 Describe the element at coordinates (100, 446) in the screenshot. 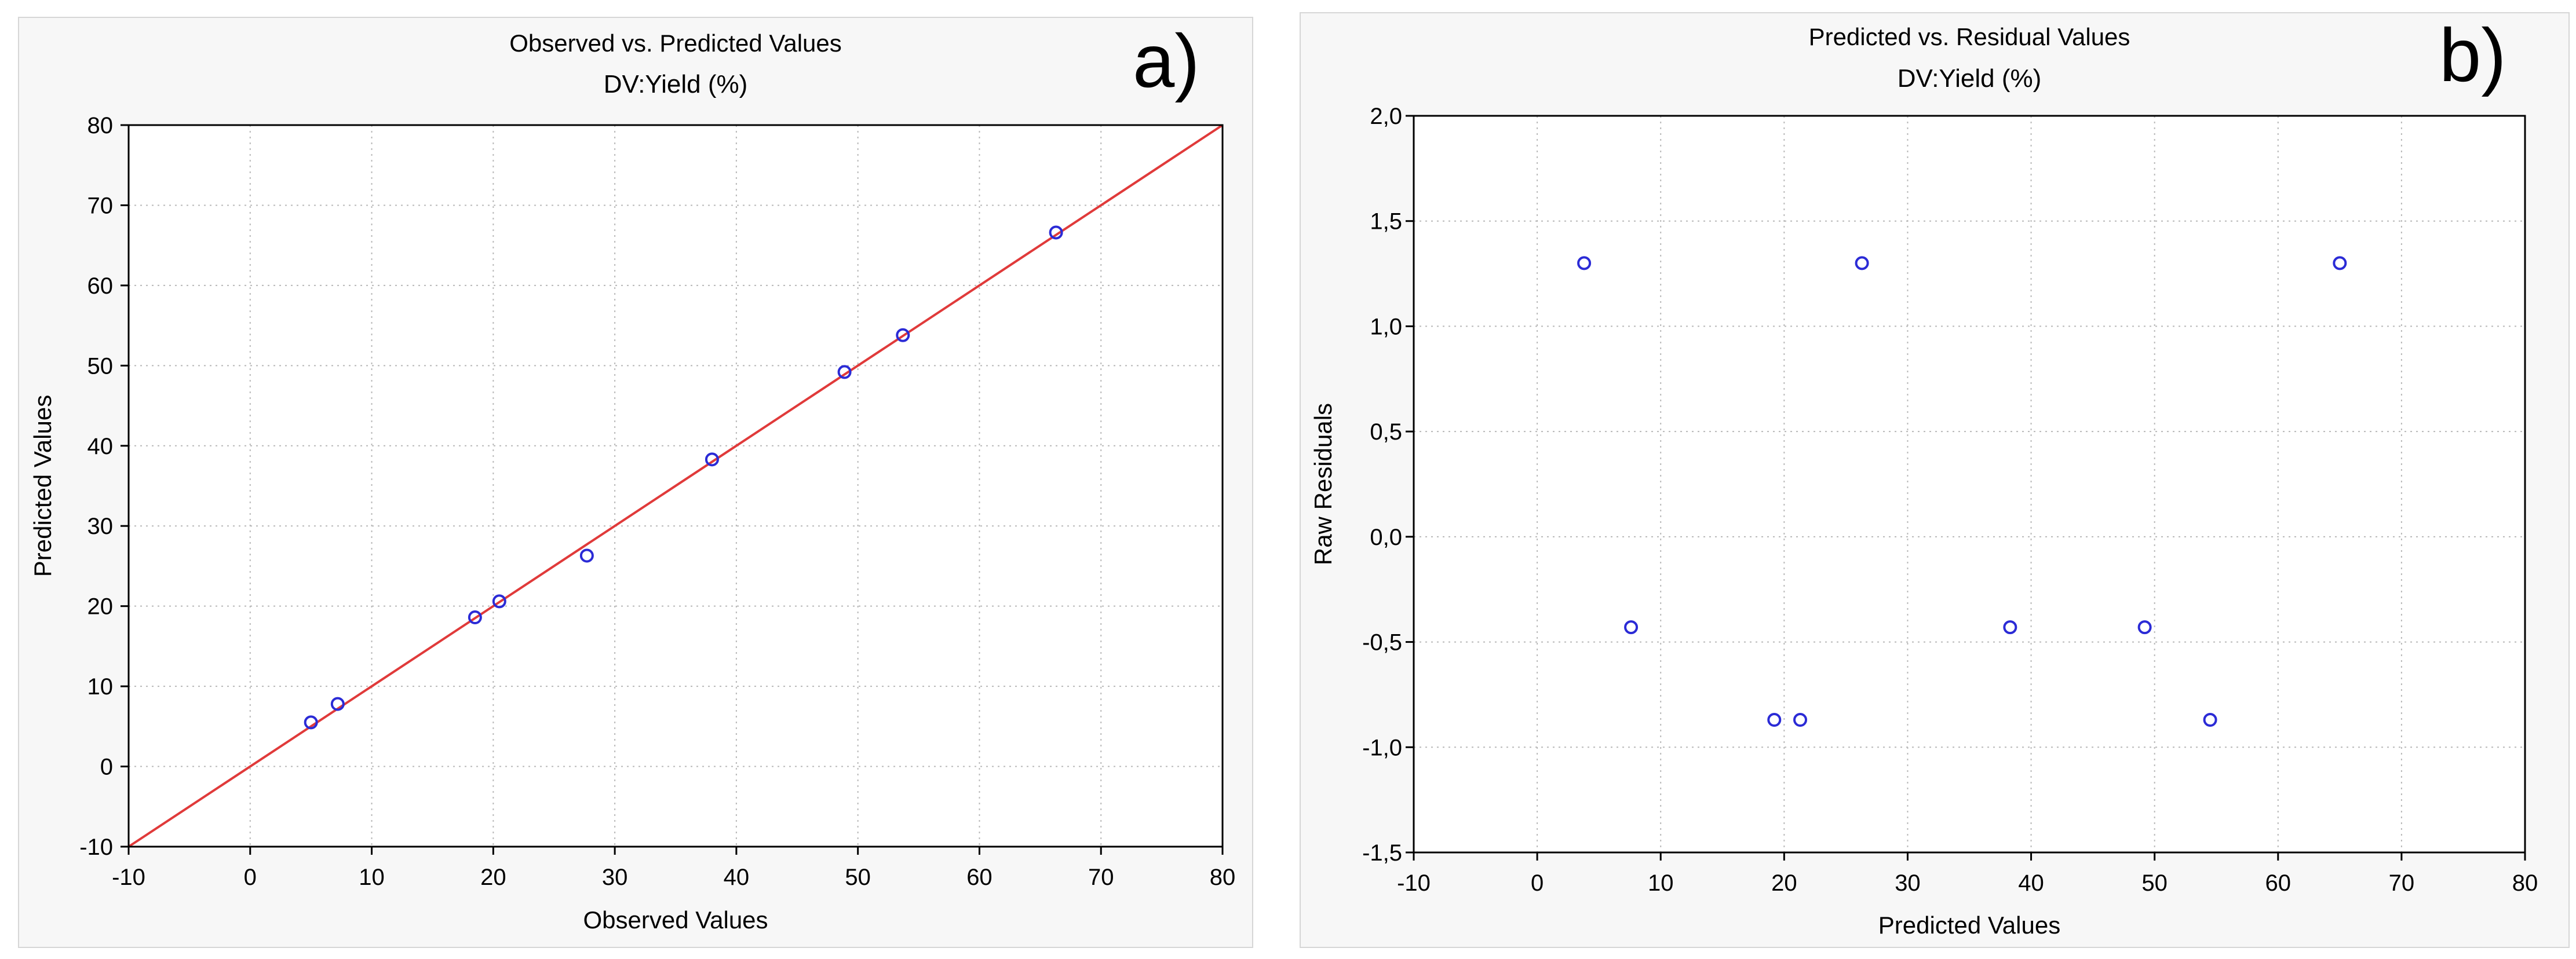

I see `y-tick-label: 40` at that location.